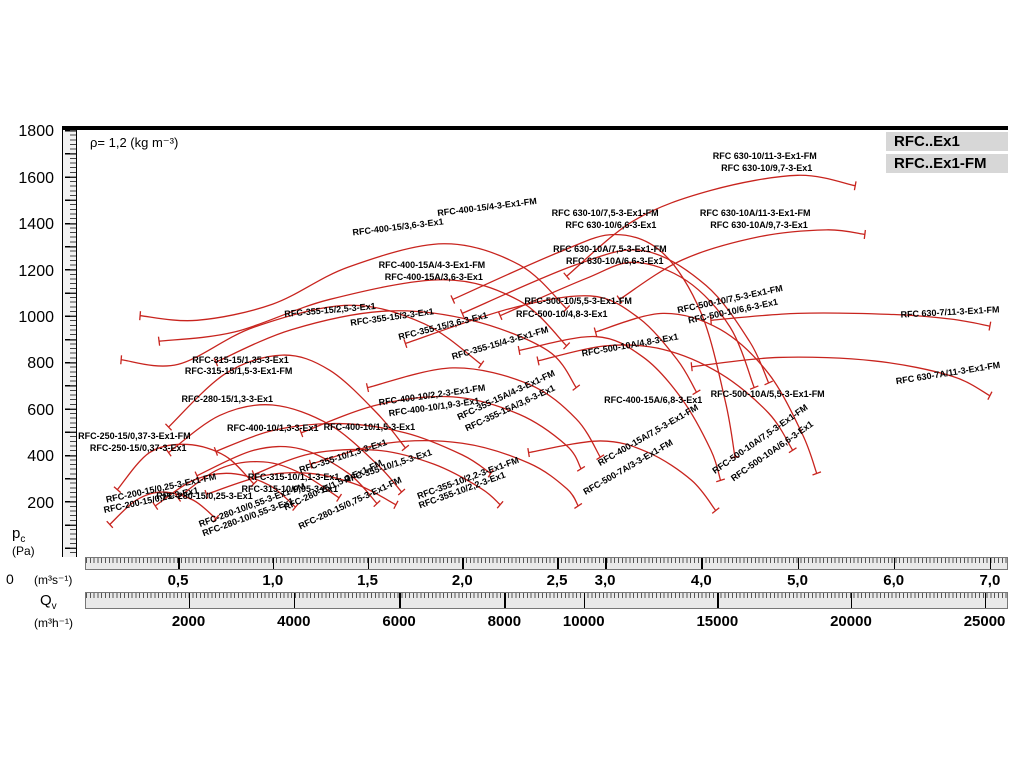  Describe the element at coordinates (535, 128) in the screenshot. I see `plot-top-border` at that location.